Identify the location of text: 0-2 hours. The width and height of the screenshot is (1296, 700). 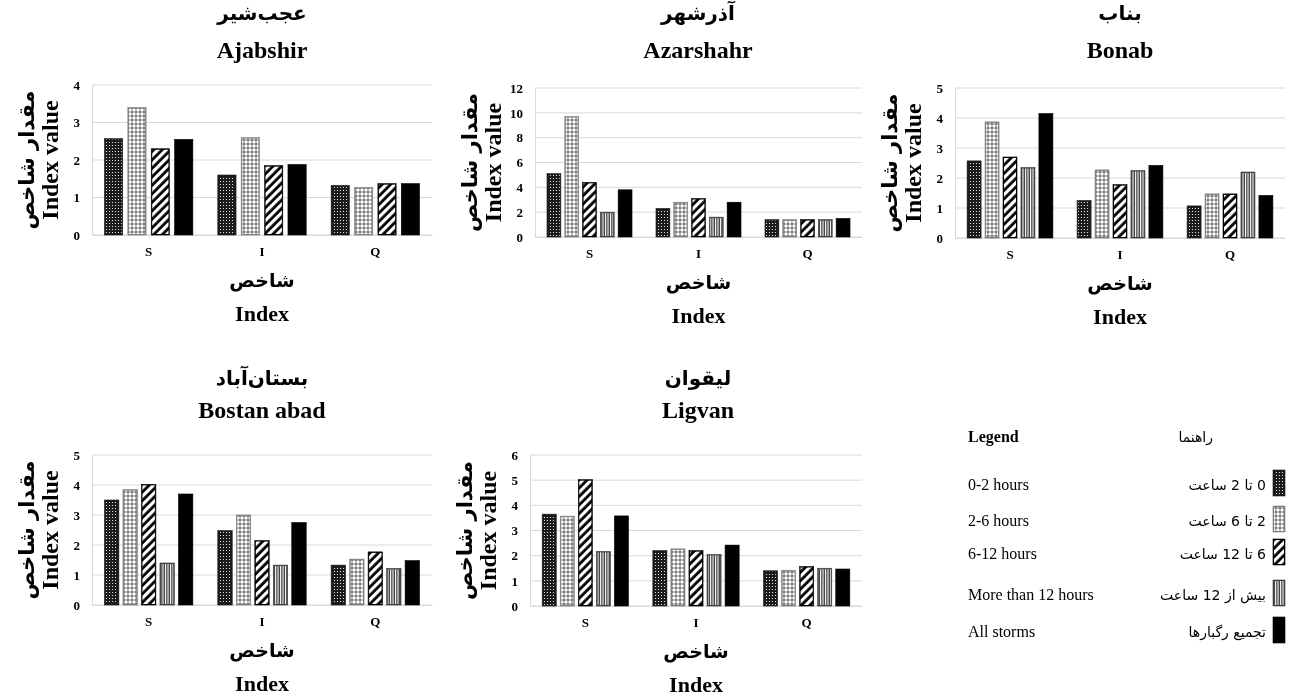
(998, 484).